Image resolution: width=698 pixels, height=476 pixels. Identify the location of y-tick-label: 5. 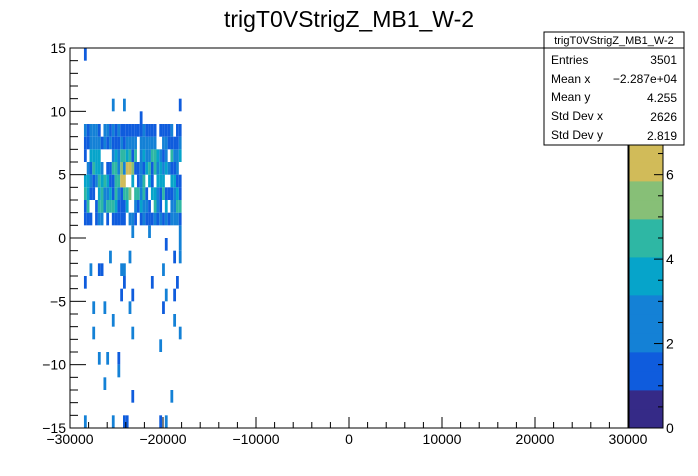
(62, 175).